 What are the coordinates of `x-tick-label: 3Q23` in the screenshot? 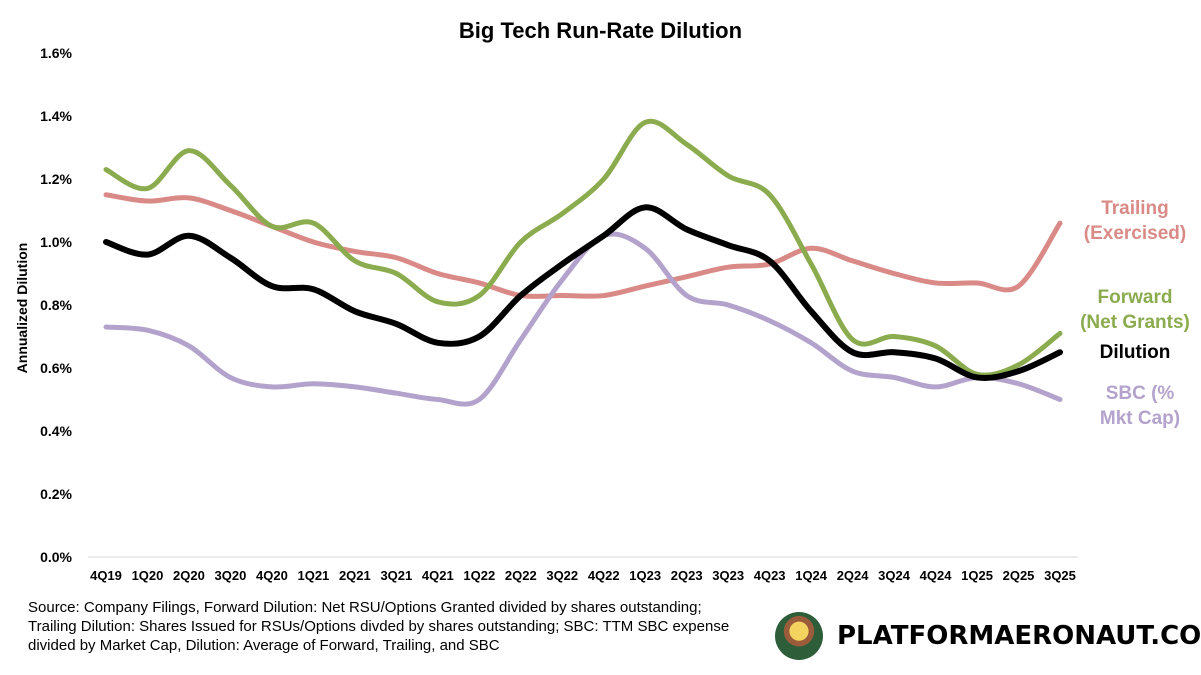 It's located at (728, 575).